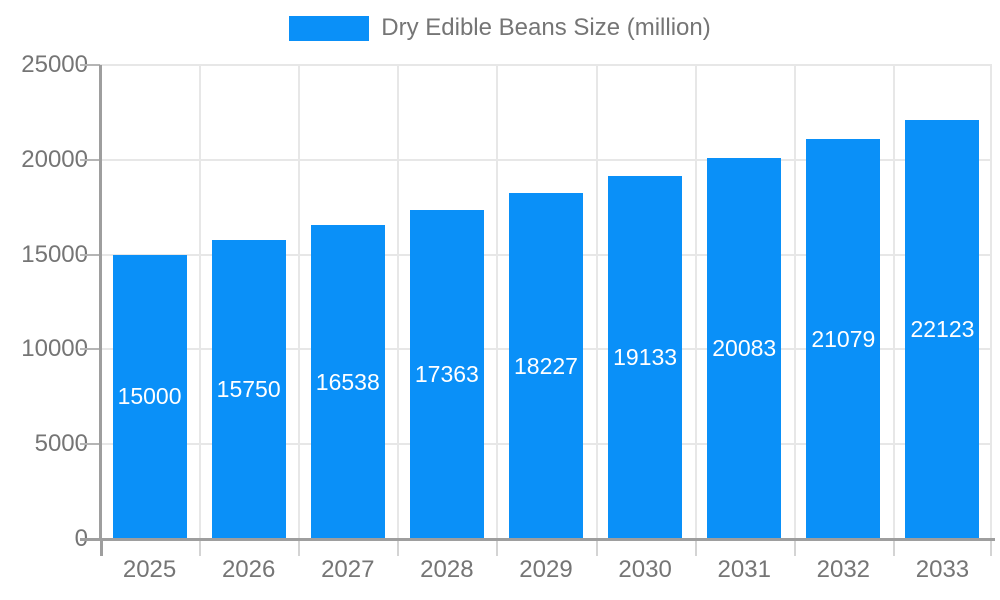 The width and height of the screenshot is (1000, 600). I want to click on bar-value-label: 20083, so click(744, 348).